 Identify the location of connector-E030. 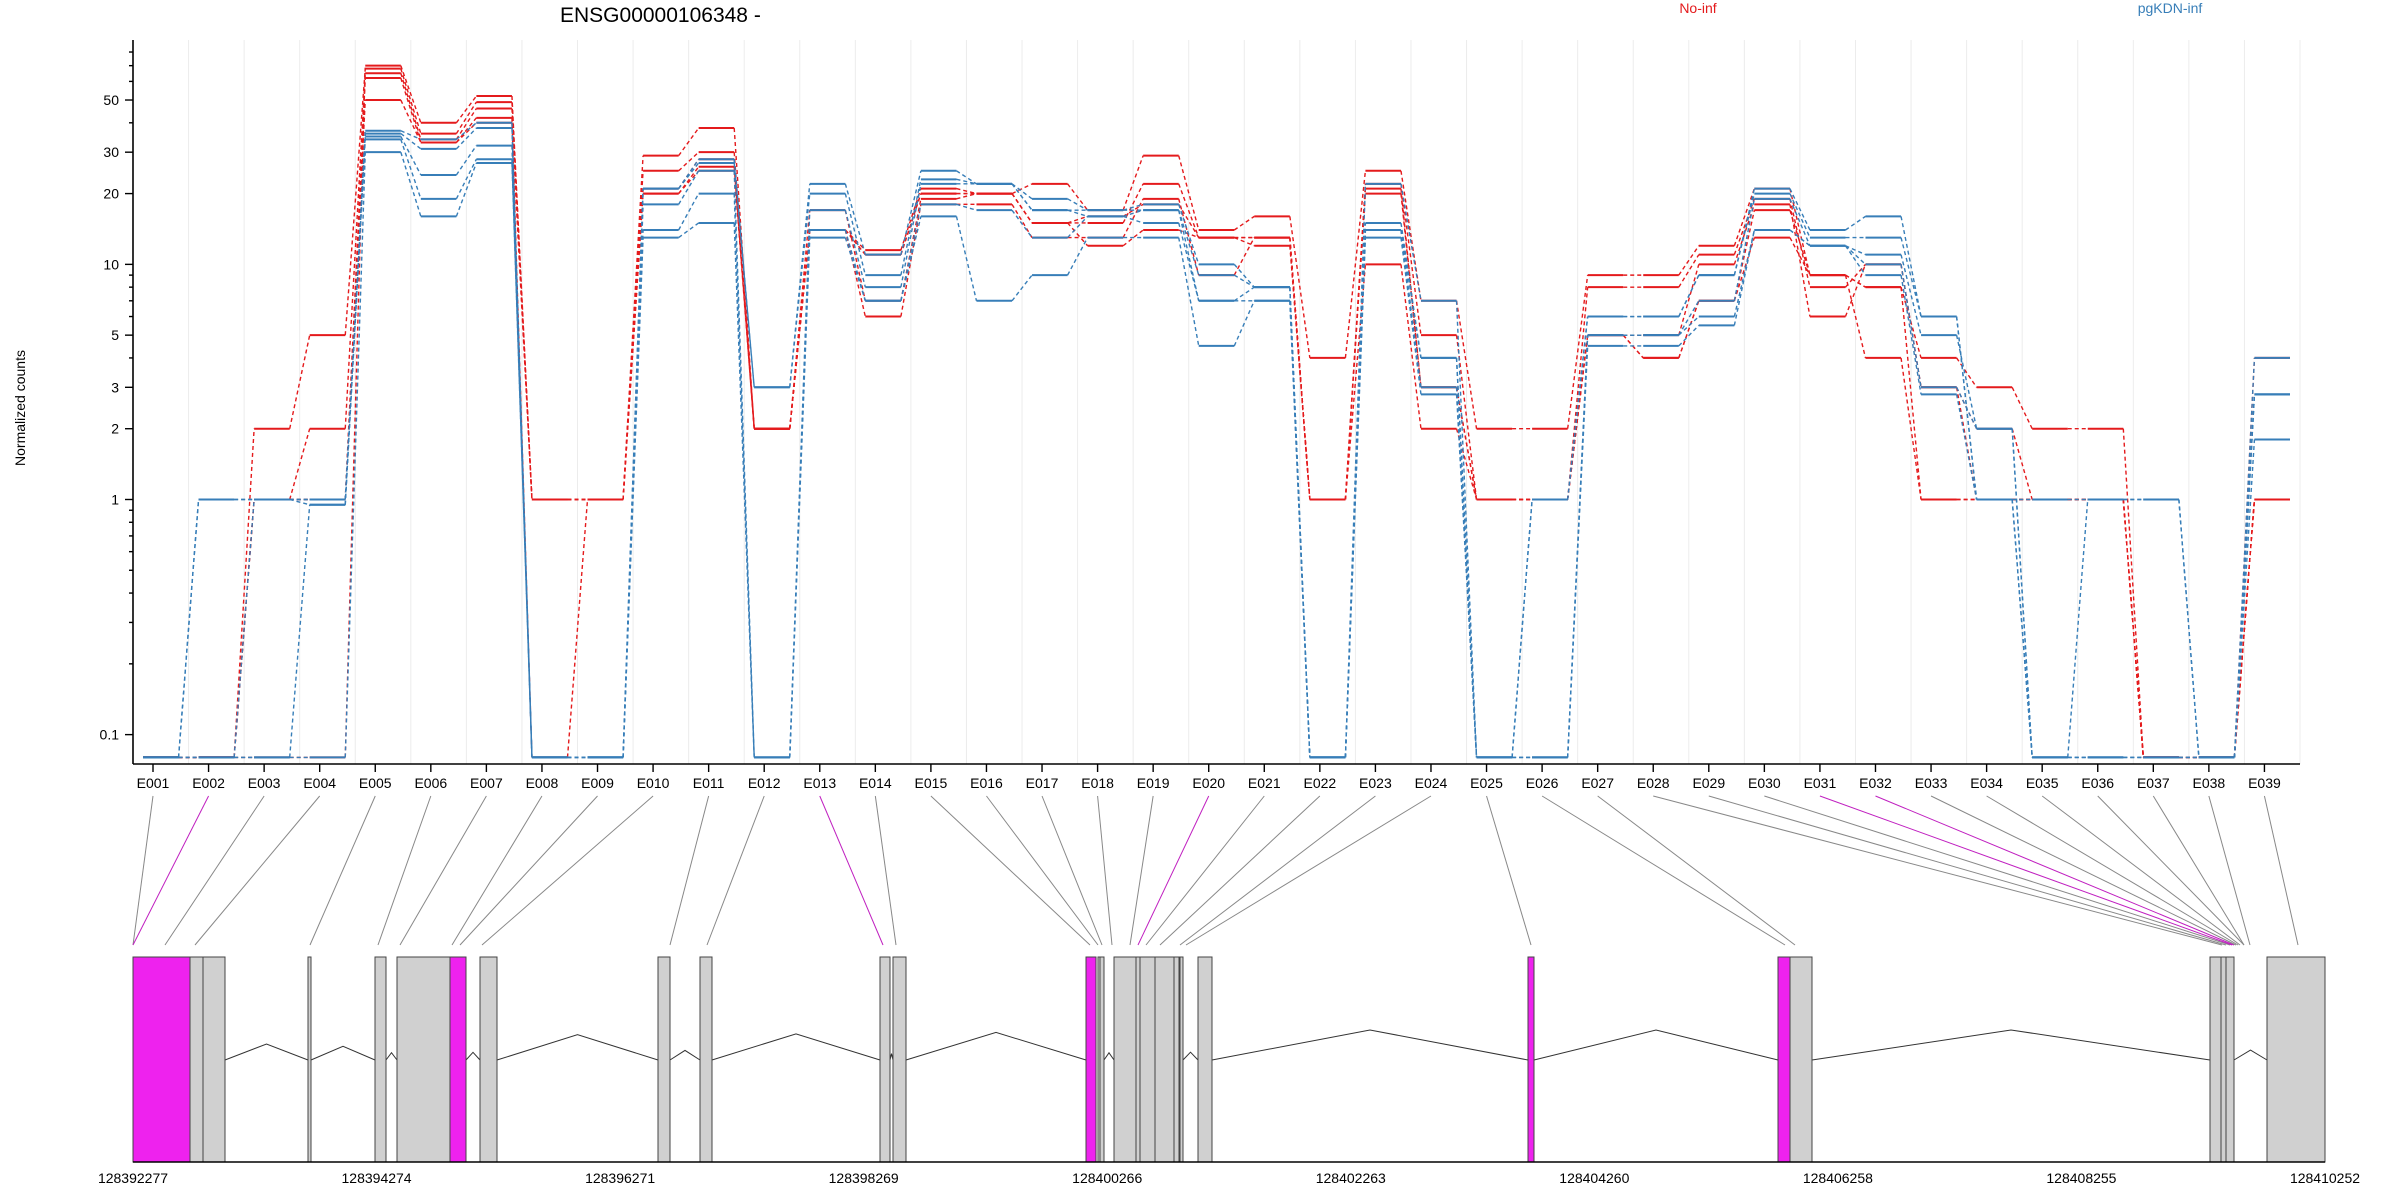
(1997, 870).